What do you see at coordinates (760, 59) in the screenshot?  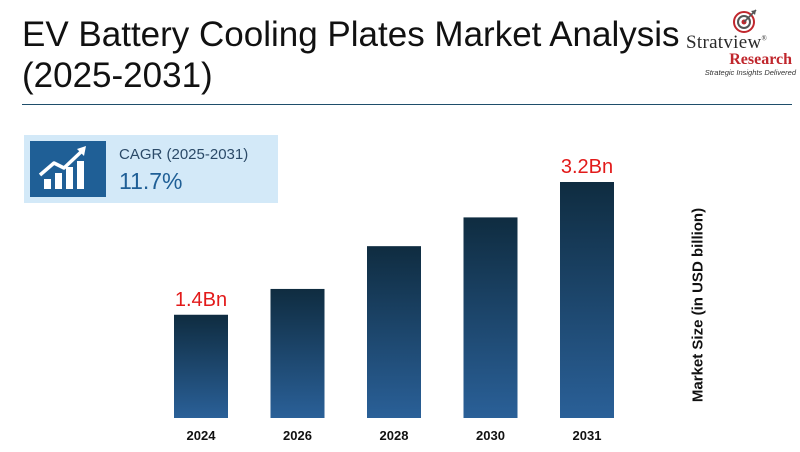 I see `logo-subname: Research` at bounding box center [760, 59].